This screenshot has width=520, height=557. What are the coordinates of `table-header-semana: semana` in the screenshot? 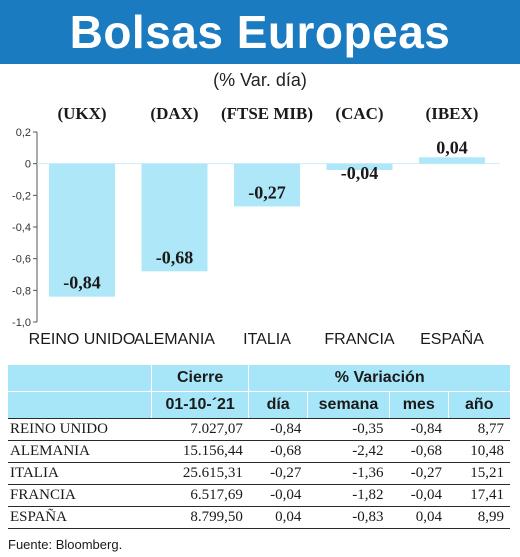 It's located at (348, 405).